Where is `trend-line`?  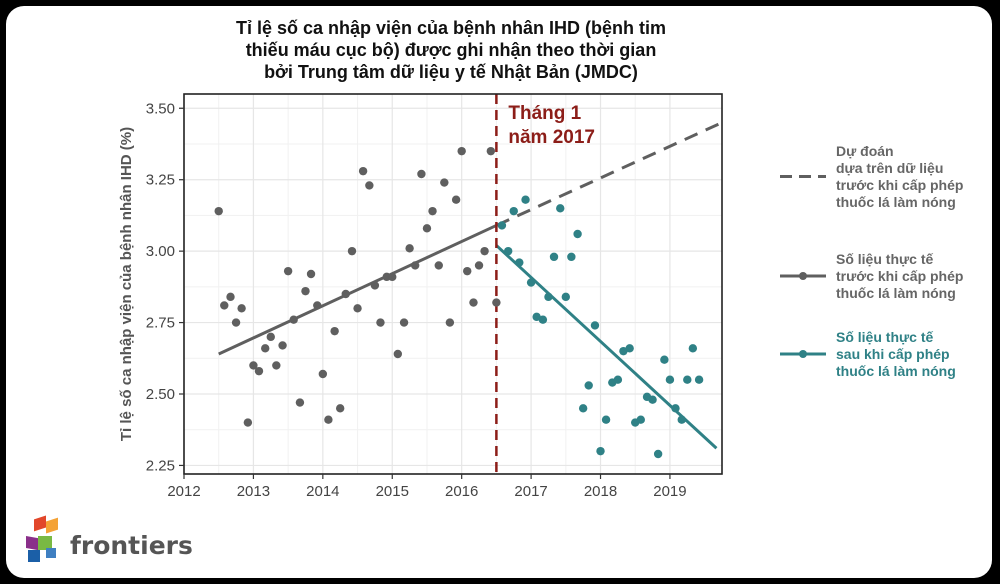 trend-line is located at coordinates (358, 290).